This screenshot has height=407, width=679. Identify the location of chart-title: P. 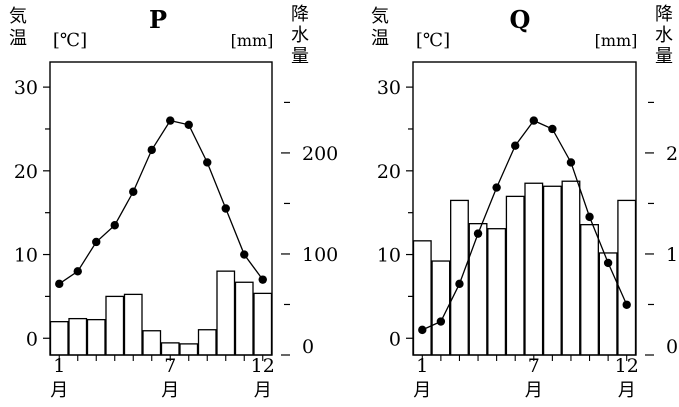
(158, 19).